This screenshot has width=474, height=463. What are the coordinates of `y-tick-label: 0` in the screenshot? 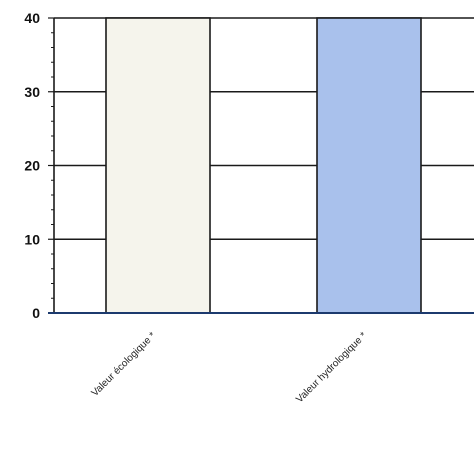 It's located at (36, 313).